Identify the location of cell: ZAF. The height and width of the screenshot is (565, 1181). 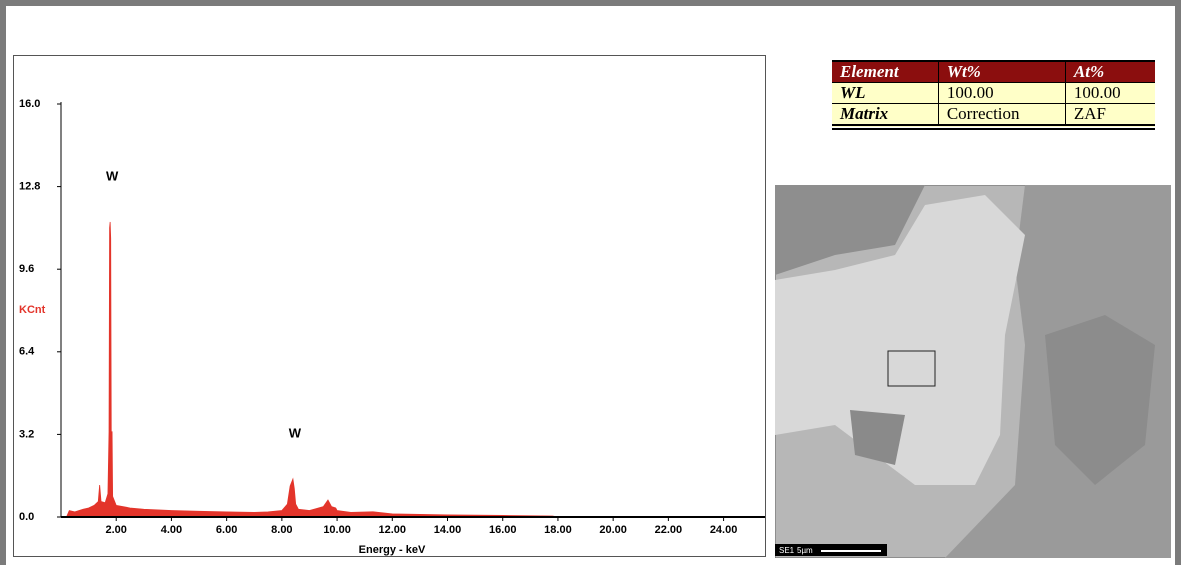
(1109, 115).